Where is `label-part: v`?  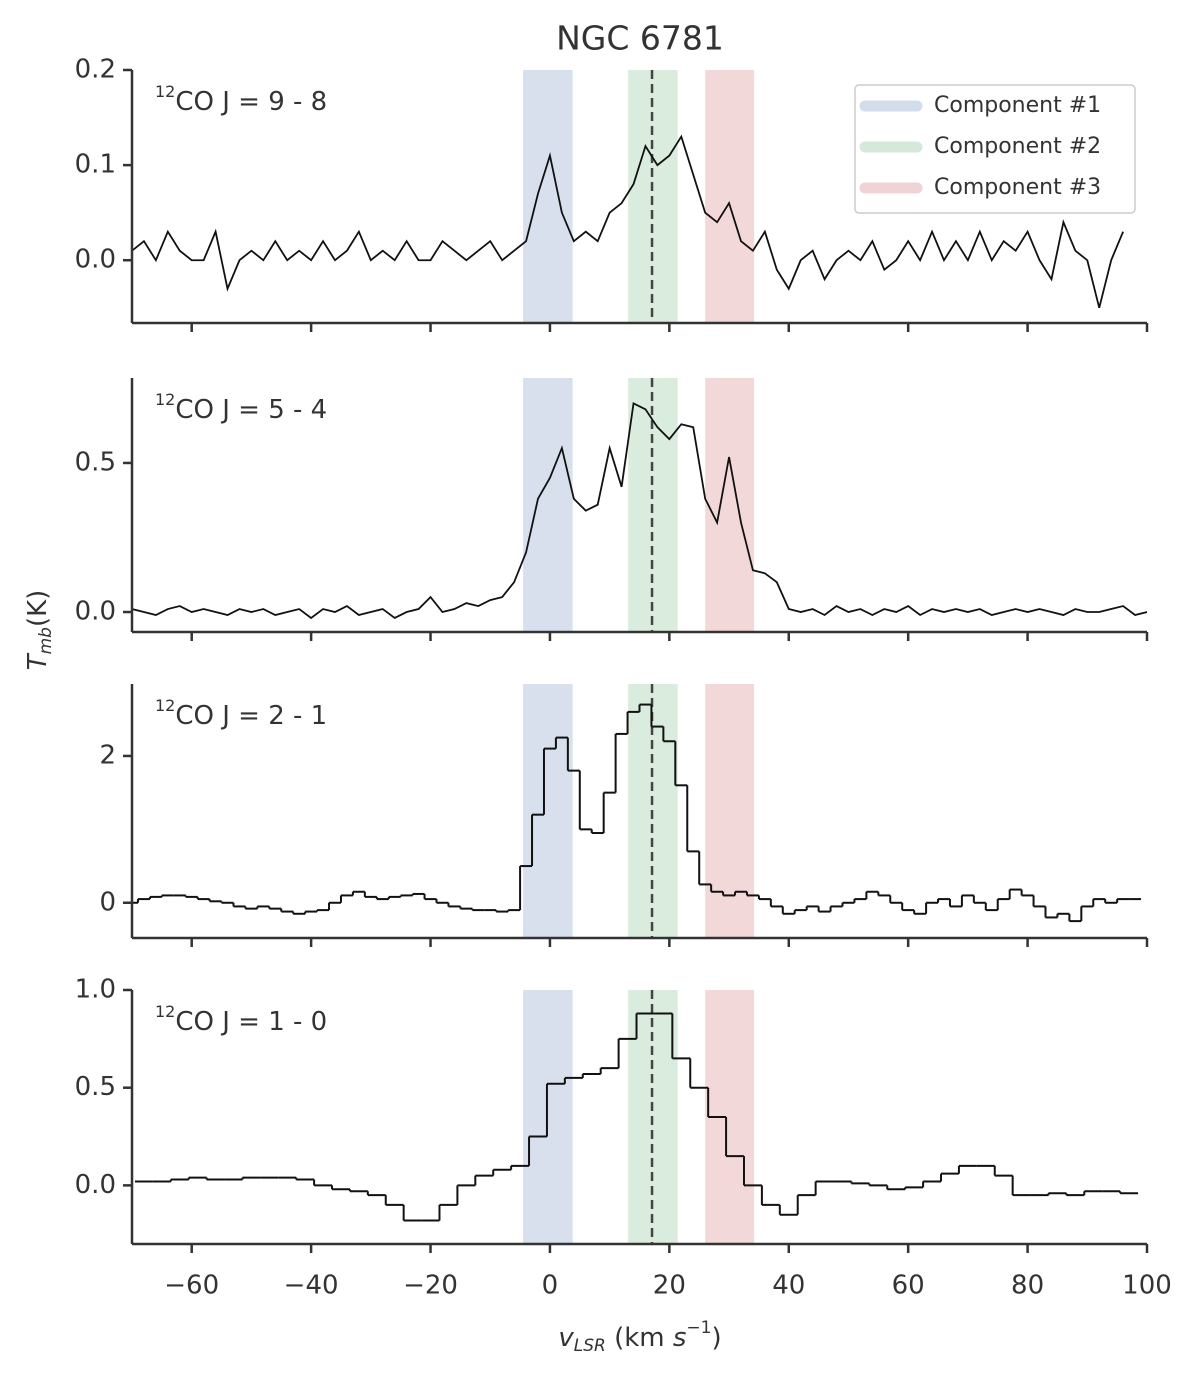
label-part: v is located at coordinates (566, 1338).